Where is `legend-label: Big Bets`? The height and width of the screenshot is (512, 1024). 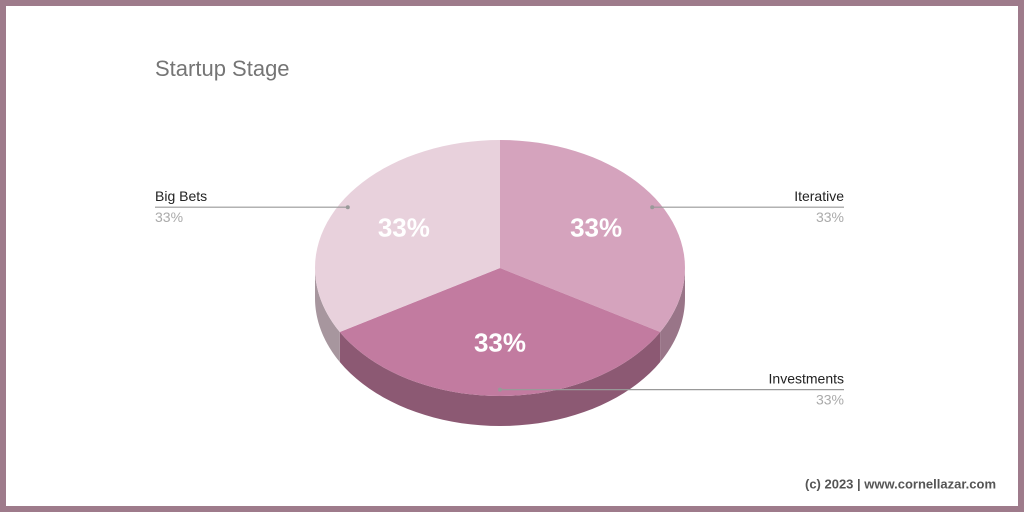 legend-label: Big Bets is located at coordinates (181, 196).